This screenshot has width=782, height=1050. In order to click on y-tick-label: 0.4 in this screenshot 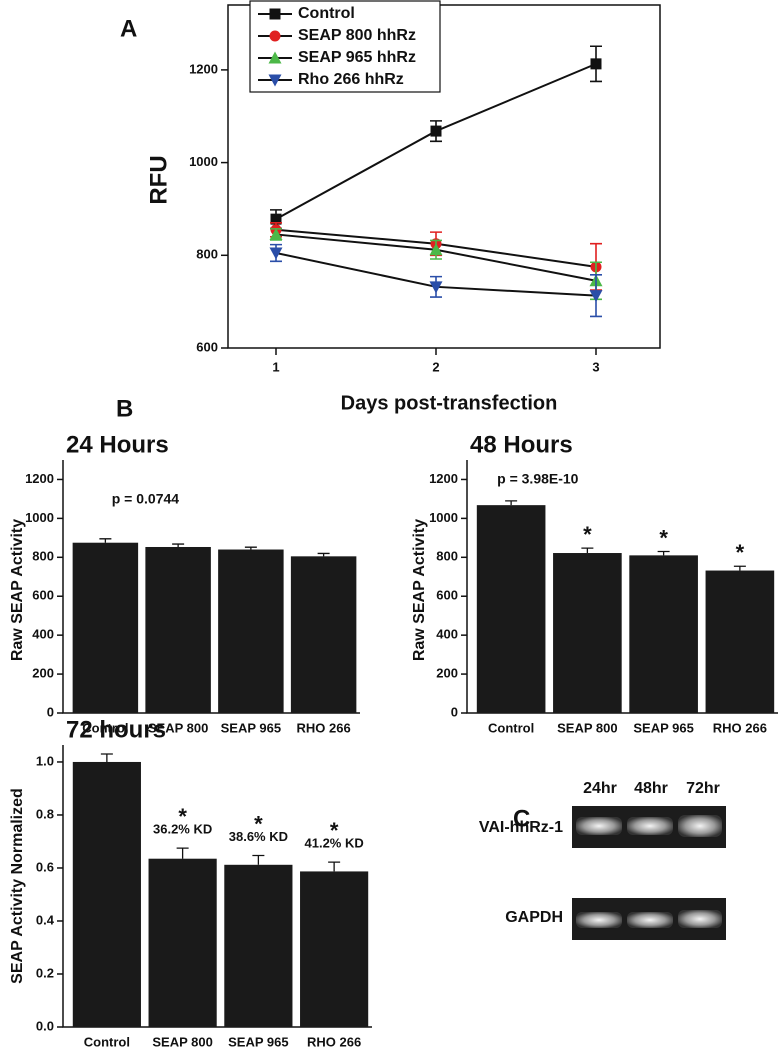, I will do `click(45, 919)`.